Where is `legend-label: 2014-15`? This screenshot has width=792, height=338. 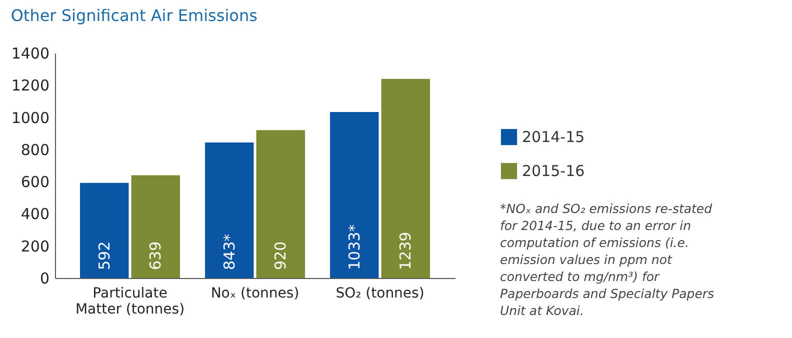 legend-label: 2014-15 is located at coordinates (553, 137).